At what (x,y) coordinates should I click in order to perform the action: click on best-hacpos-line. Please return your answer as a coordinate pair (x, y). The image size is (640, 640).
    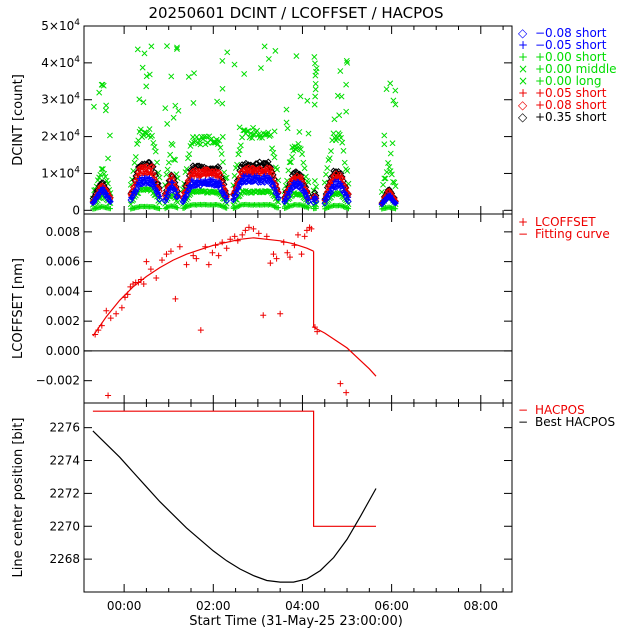
    Looking at the image, I should click on (234, 506).